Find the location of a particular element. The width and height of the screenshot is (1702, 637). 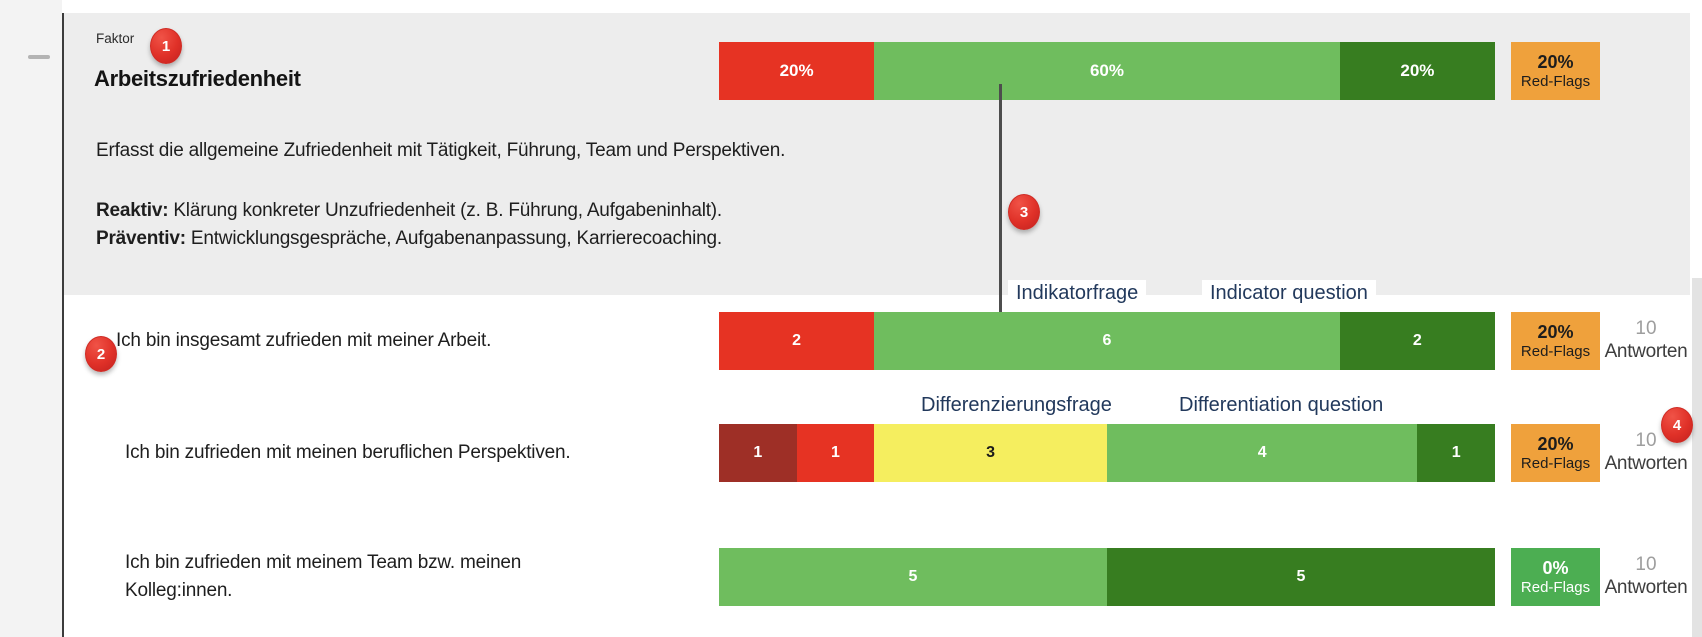

question-3-answers: 10 Antworten is located at coordinates (1646, 577).